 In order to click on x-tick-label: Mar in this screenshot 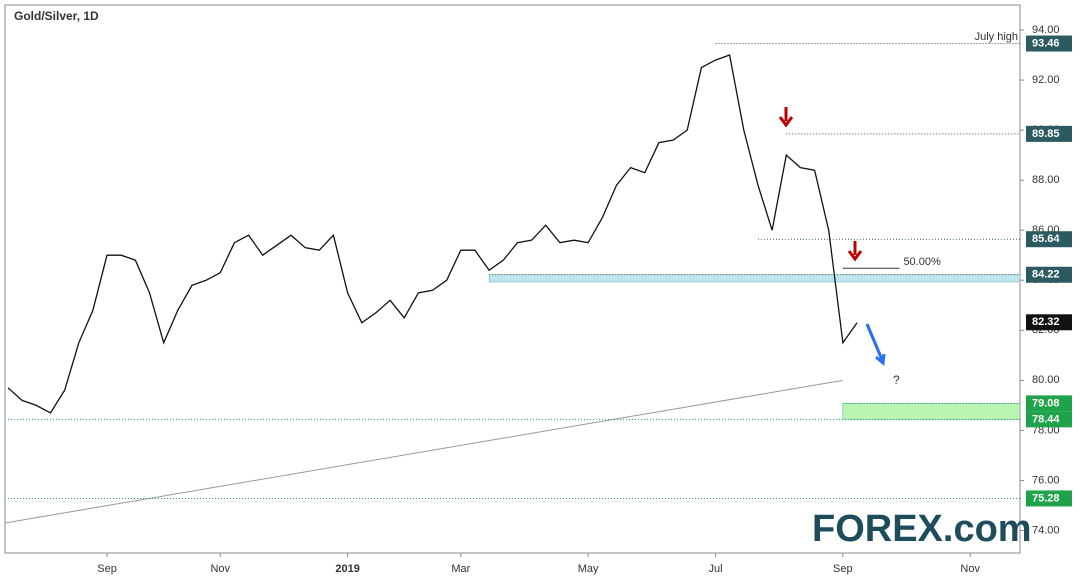, I will do `click(460, 569)`.